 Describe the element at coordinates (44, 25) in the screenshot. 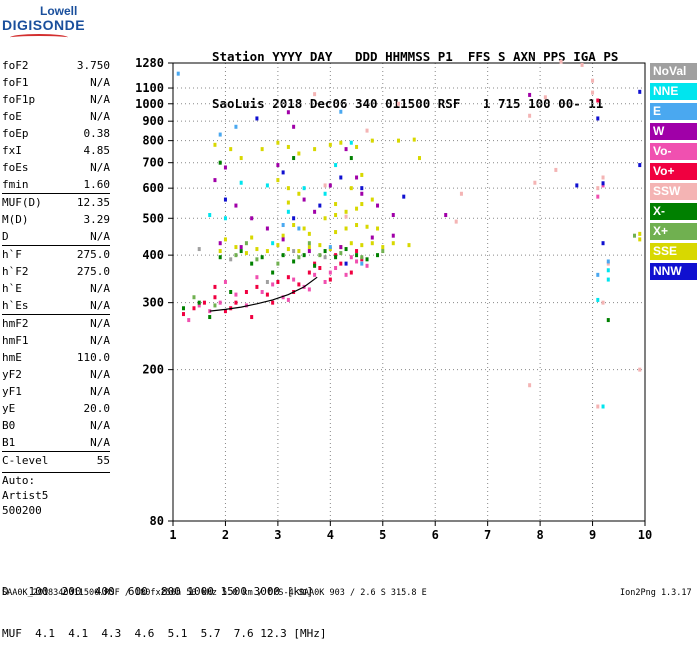

I see `logo-line2: DIGISONDE` at that location.